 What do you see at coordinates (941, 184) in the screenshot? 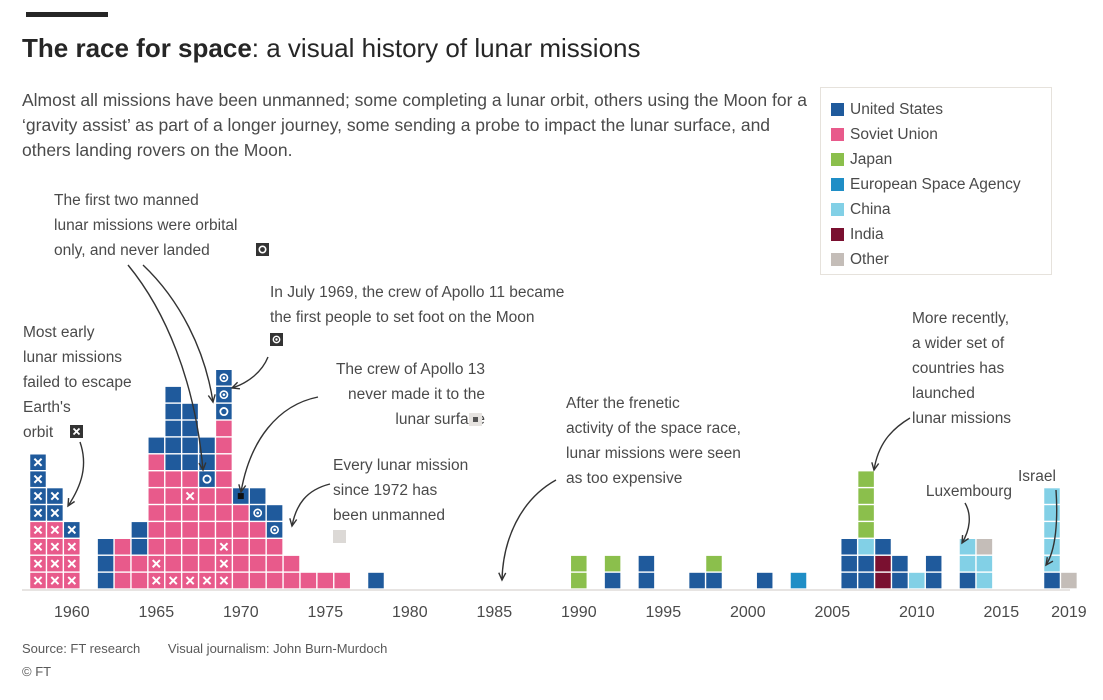
I see `legend-item: European Space Agency` at bounding box center [941, 184].